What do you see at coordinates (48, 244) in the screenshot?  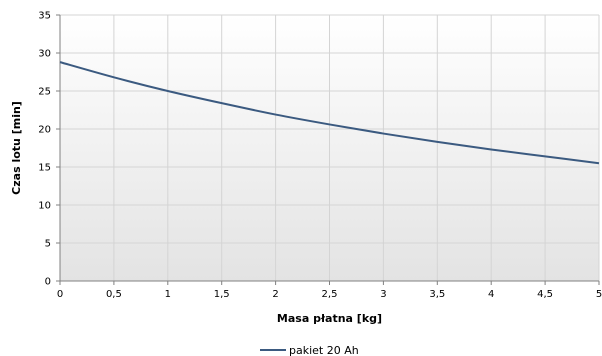 I see `y-tick-label: 5` at bounding box center [48, 244].